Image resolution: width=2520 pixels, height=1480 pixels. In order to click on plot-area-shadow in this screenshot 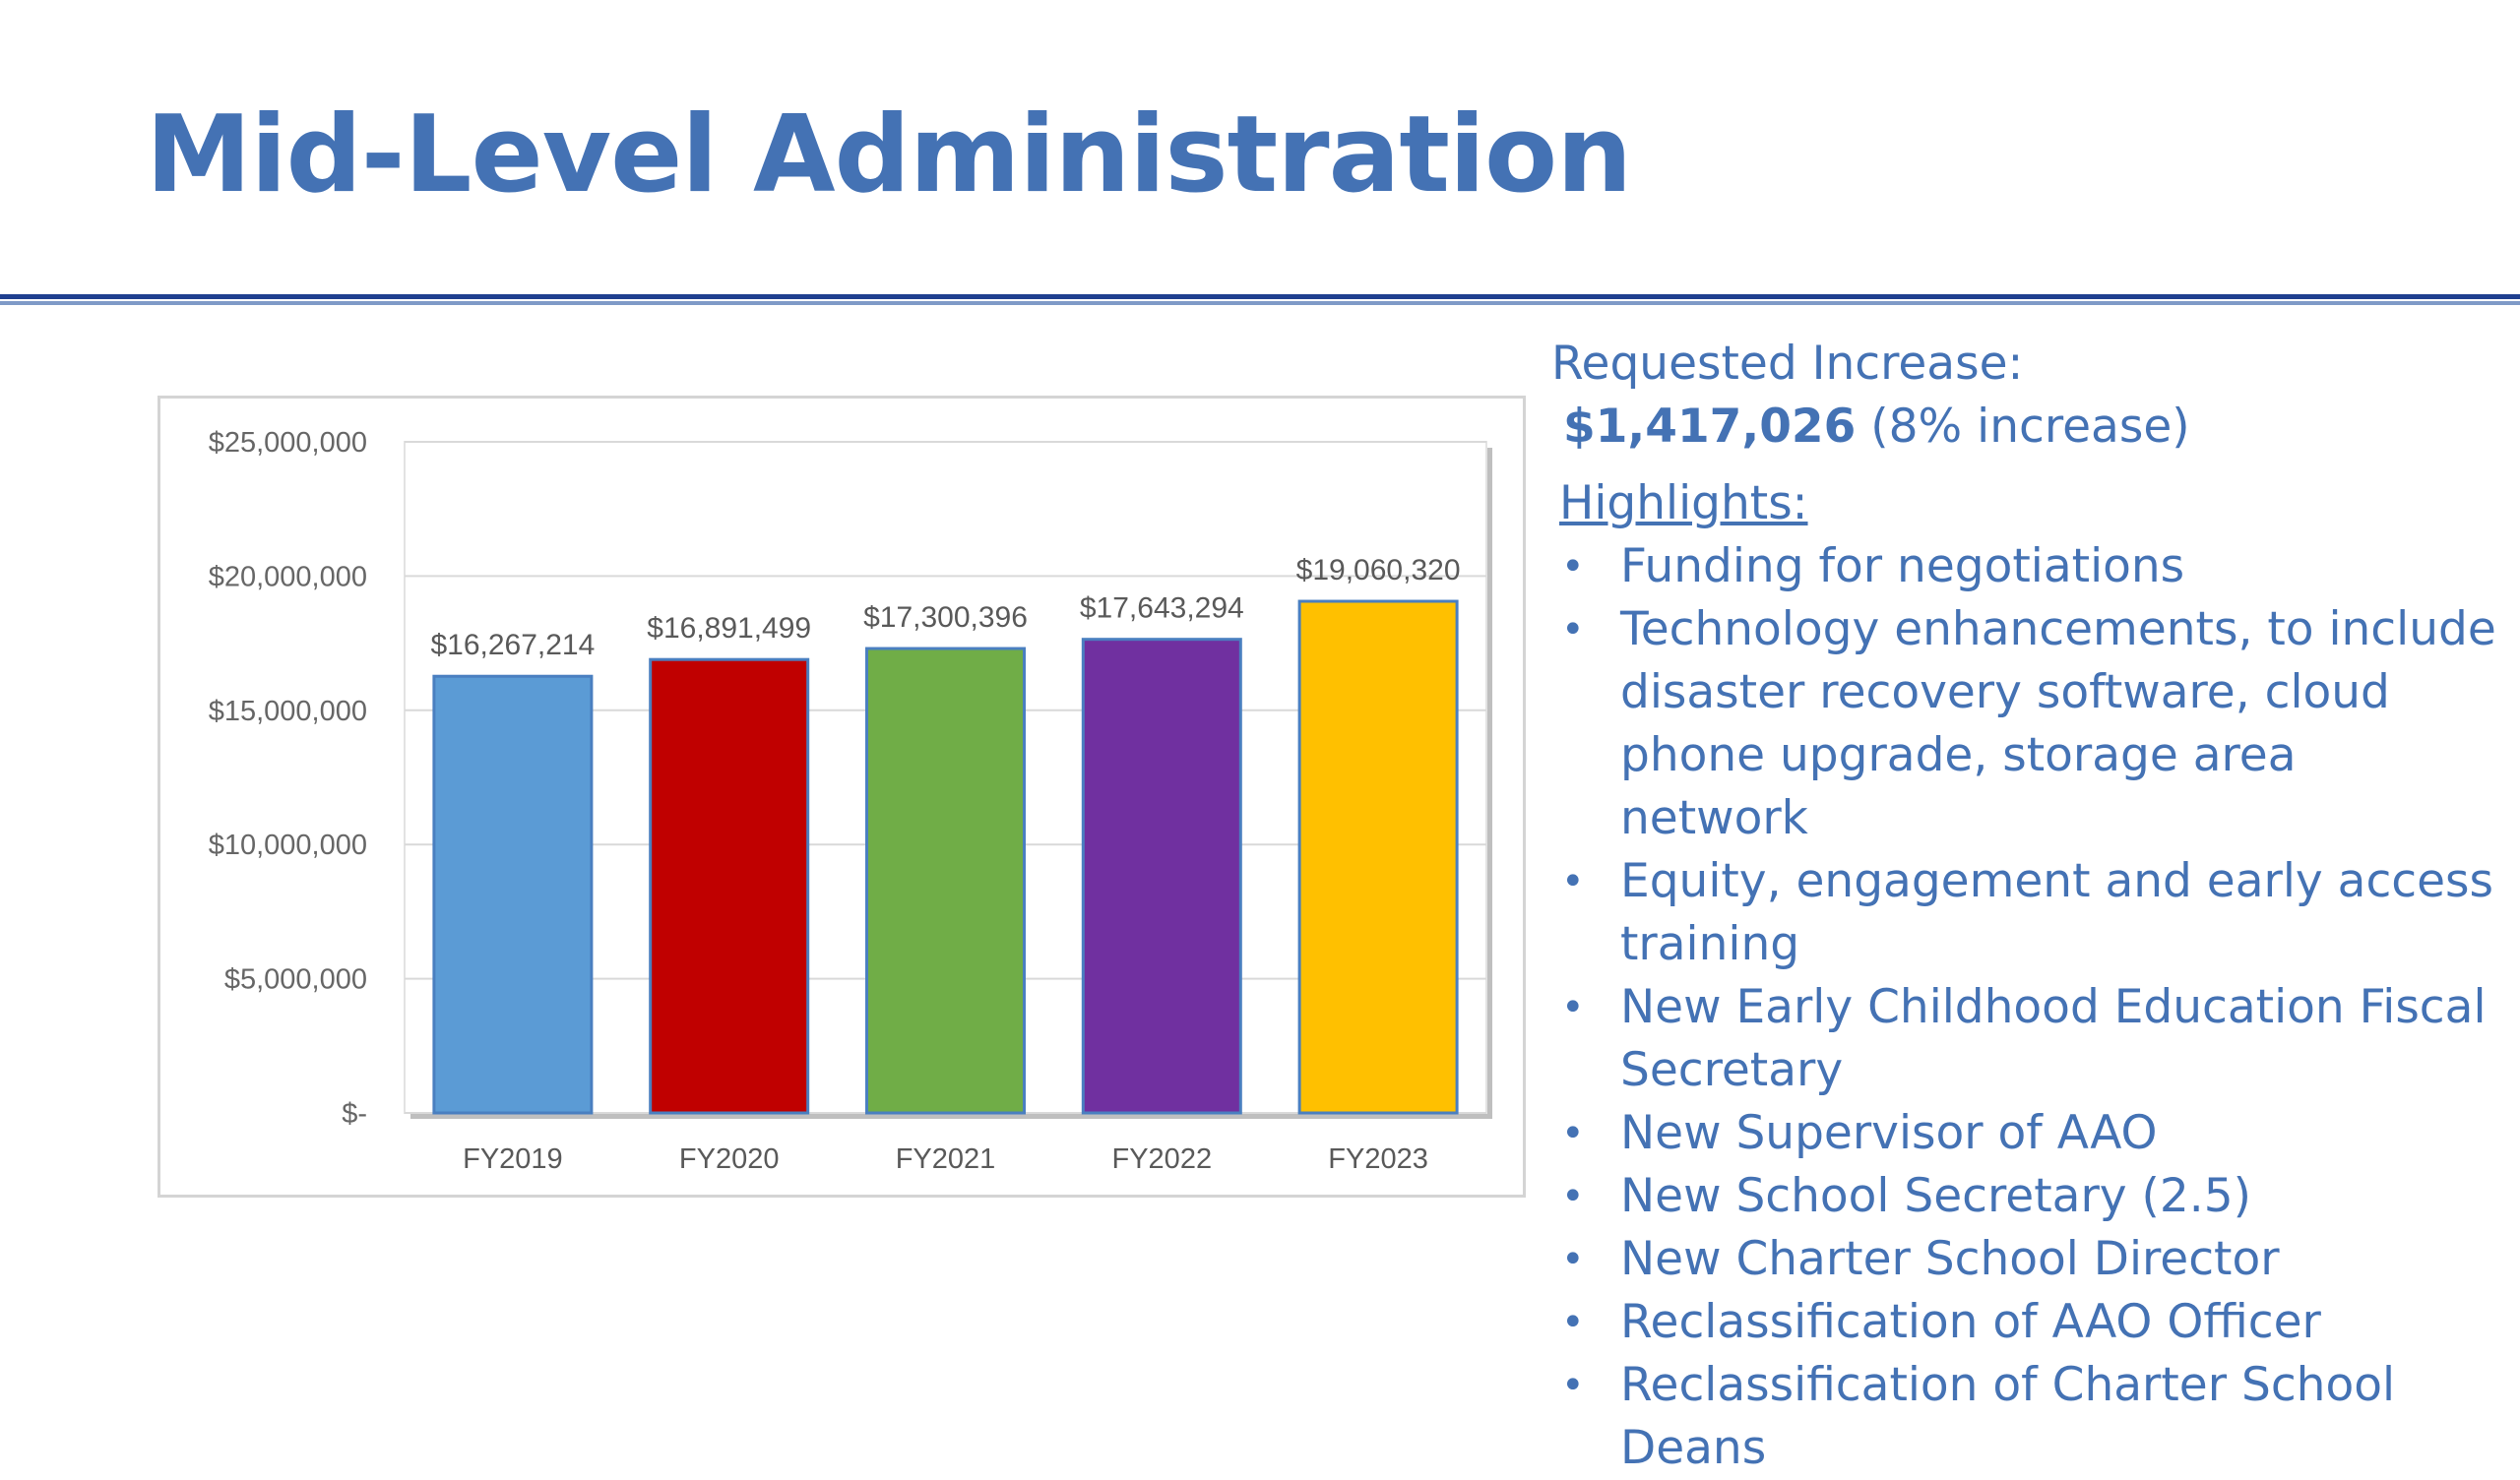, I will do `click(1488, 784)`.